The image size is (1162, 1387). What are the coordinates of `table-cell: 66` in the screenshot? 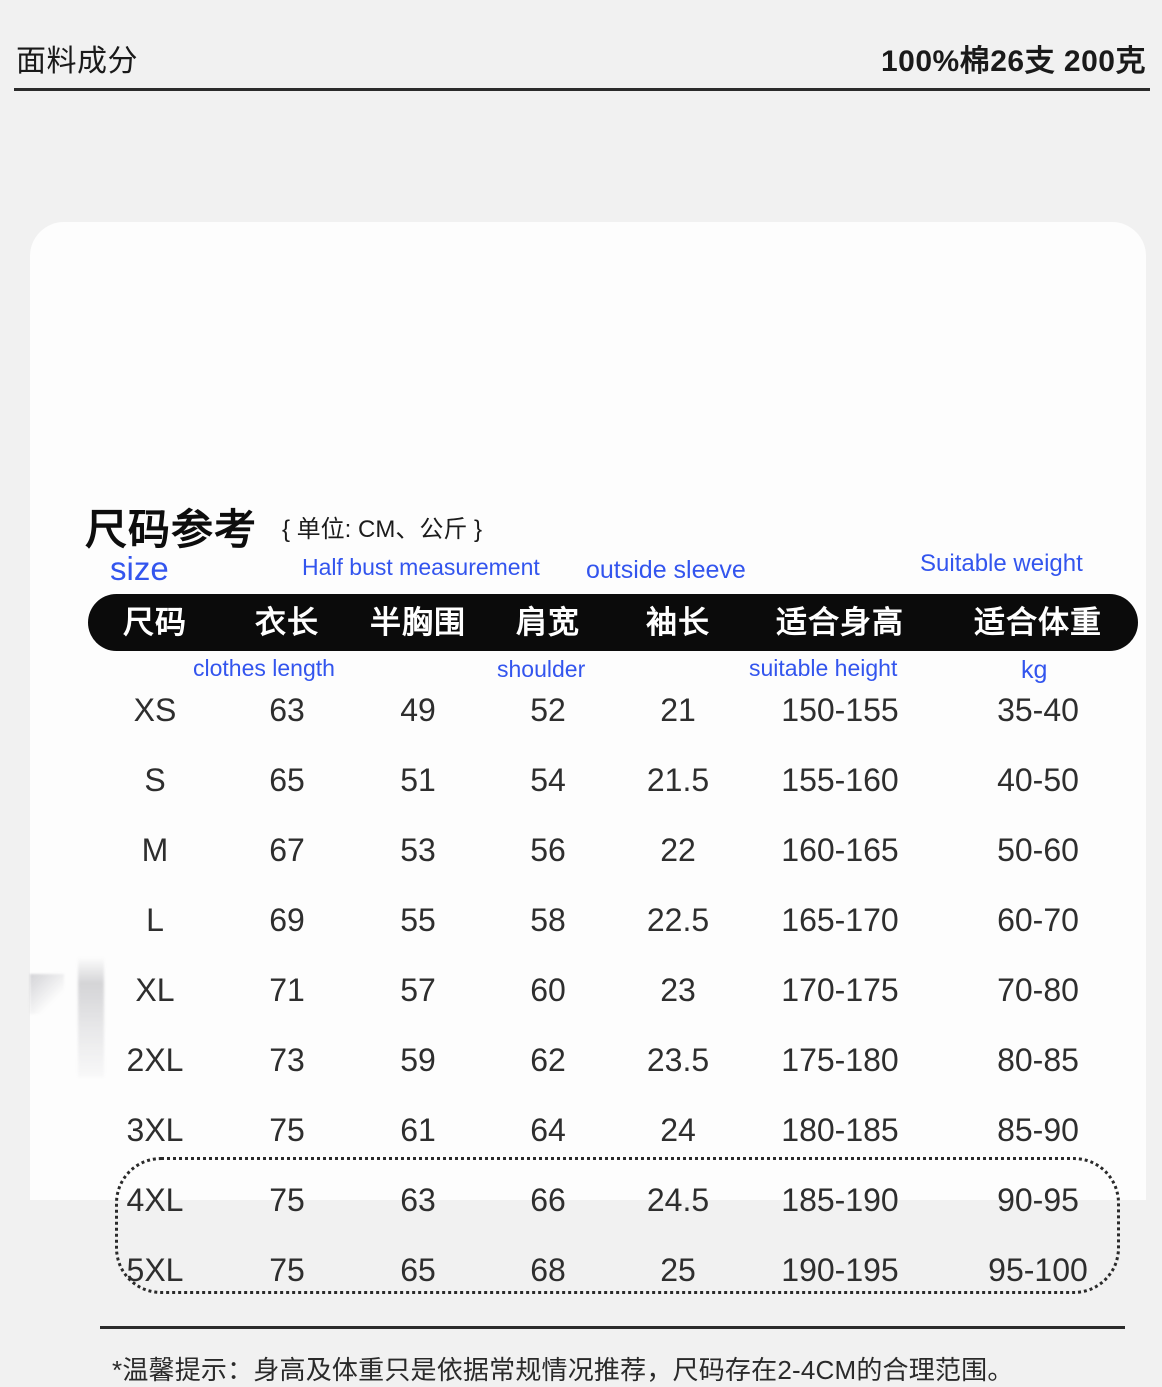 It's located at (548, 1200).